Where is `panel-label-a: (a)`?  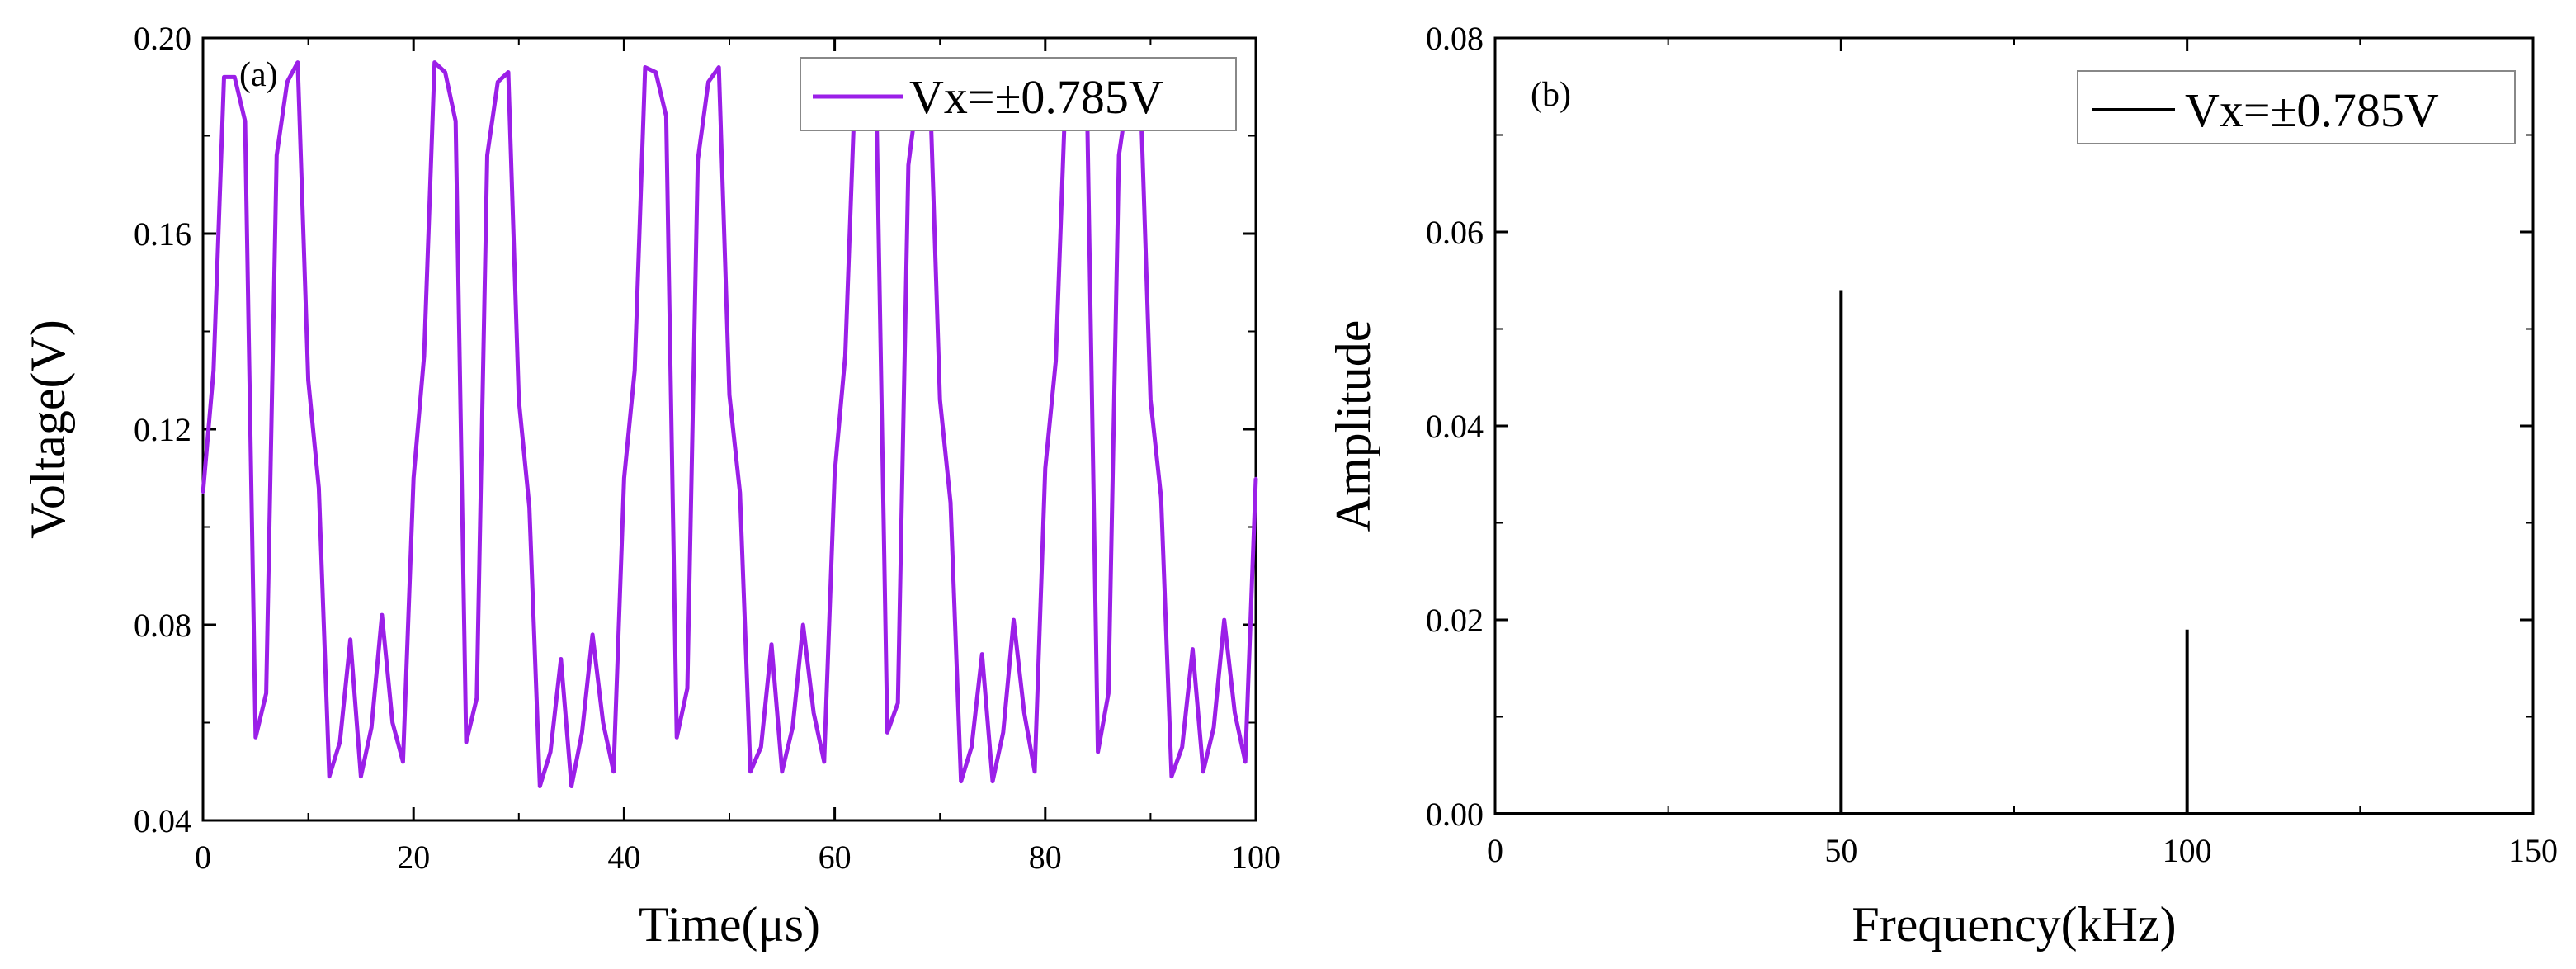 panel-label-a: (a) is located at coordinates (258, 75).